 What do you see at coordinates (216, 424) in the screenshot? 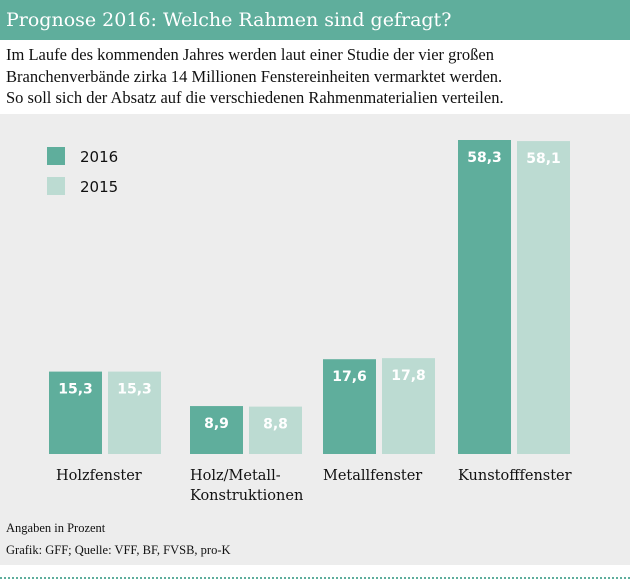
I see `data-label: 8,9` at bounding box center [216, 424].